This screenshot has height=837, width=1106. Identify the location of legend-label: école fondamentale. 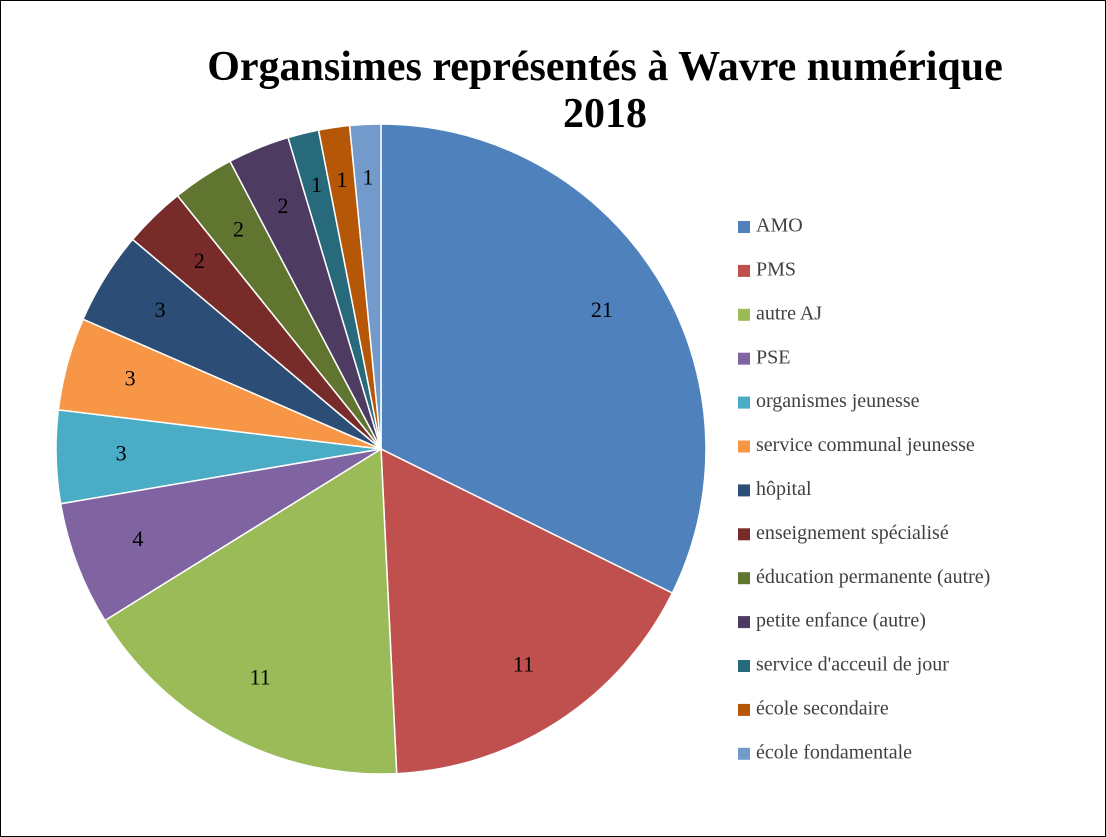
(834, 752).